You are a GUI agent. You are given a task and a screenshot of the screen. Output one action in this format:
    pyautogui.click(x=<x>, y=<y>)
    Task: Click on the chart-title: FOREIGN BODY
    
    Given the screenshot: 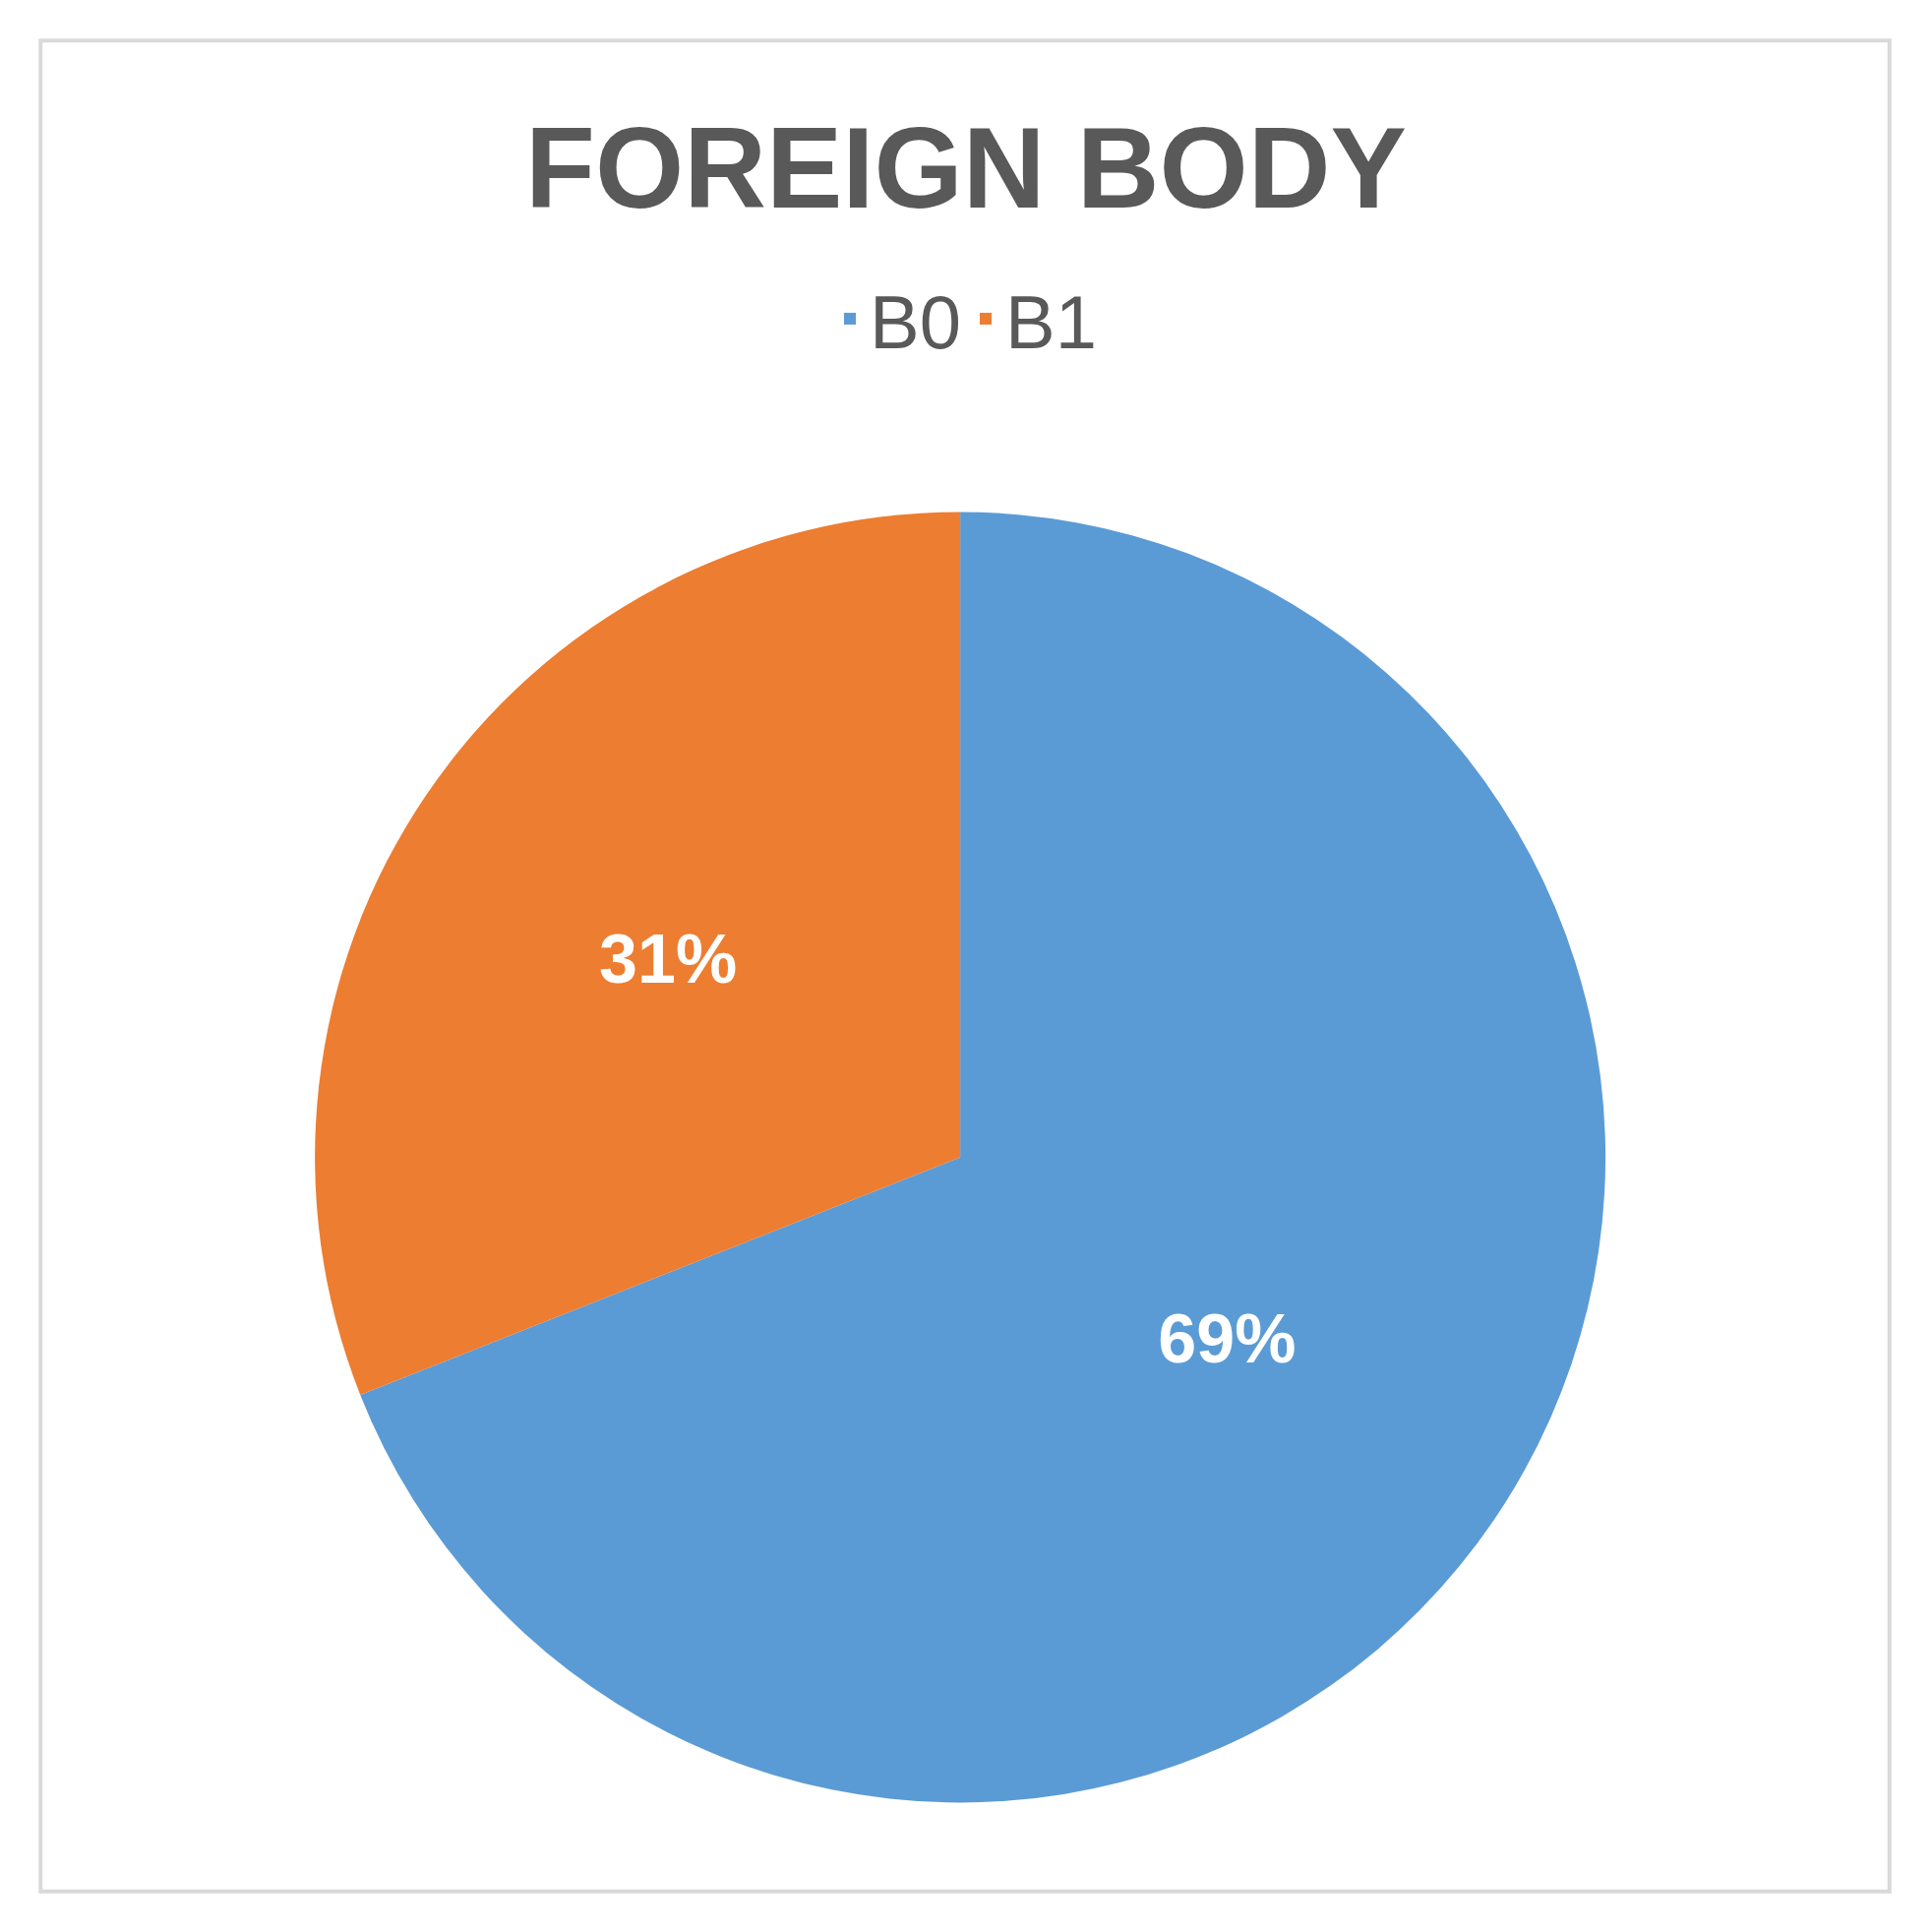 What is the action you would take?
    pyautogui.click(x=966, y=169)
    